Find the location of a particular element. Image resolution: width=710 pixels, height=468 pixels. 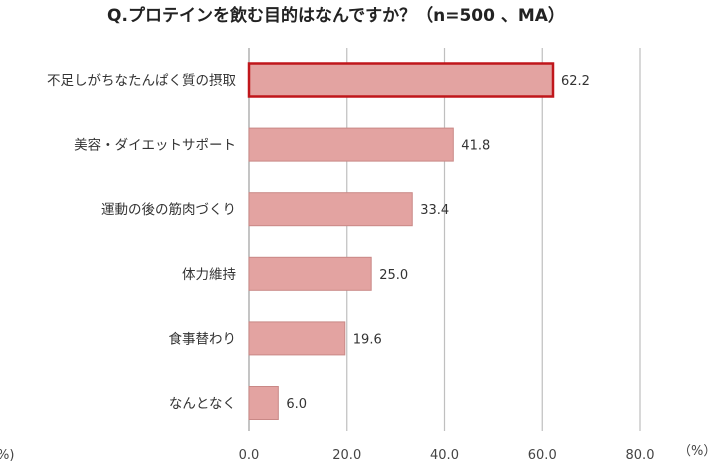

category-label: 不足しがちなたんぱく質の摂取 is located at coordinates (141, 81).